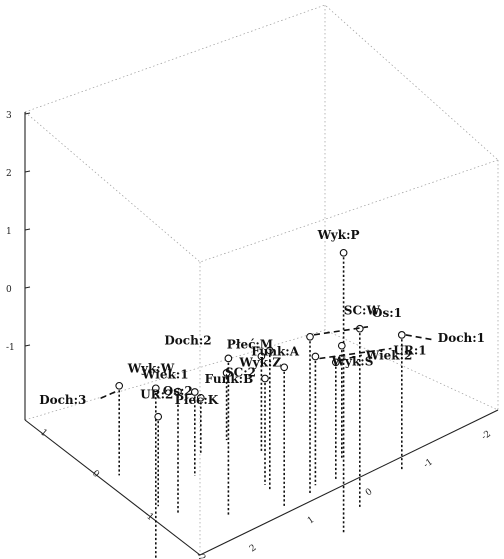 The image size is (504, 559). I want to click on point-label: Os:1, so click(387, 313).